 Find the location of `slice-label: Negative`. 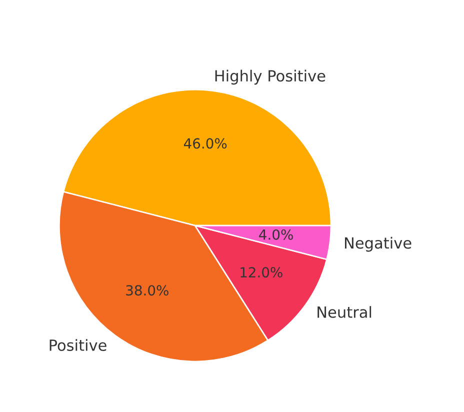

slice-label: Negative is located at coordinates (378, 244).